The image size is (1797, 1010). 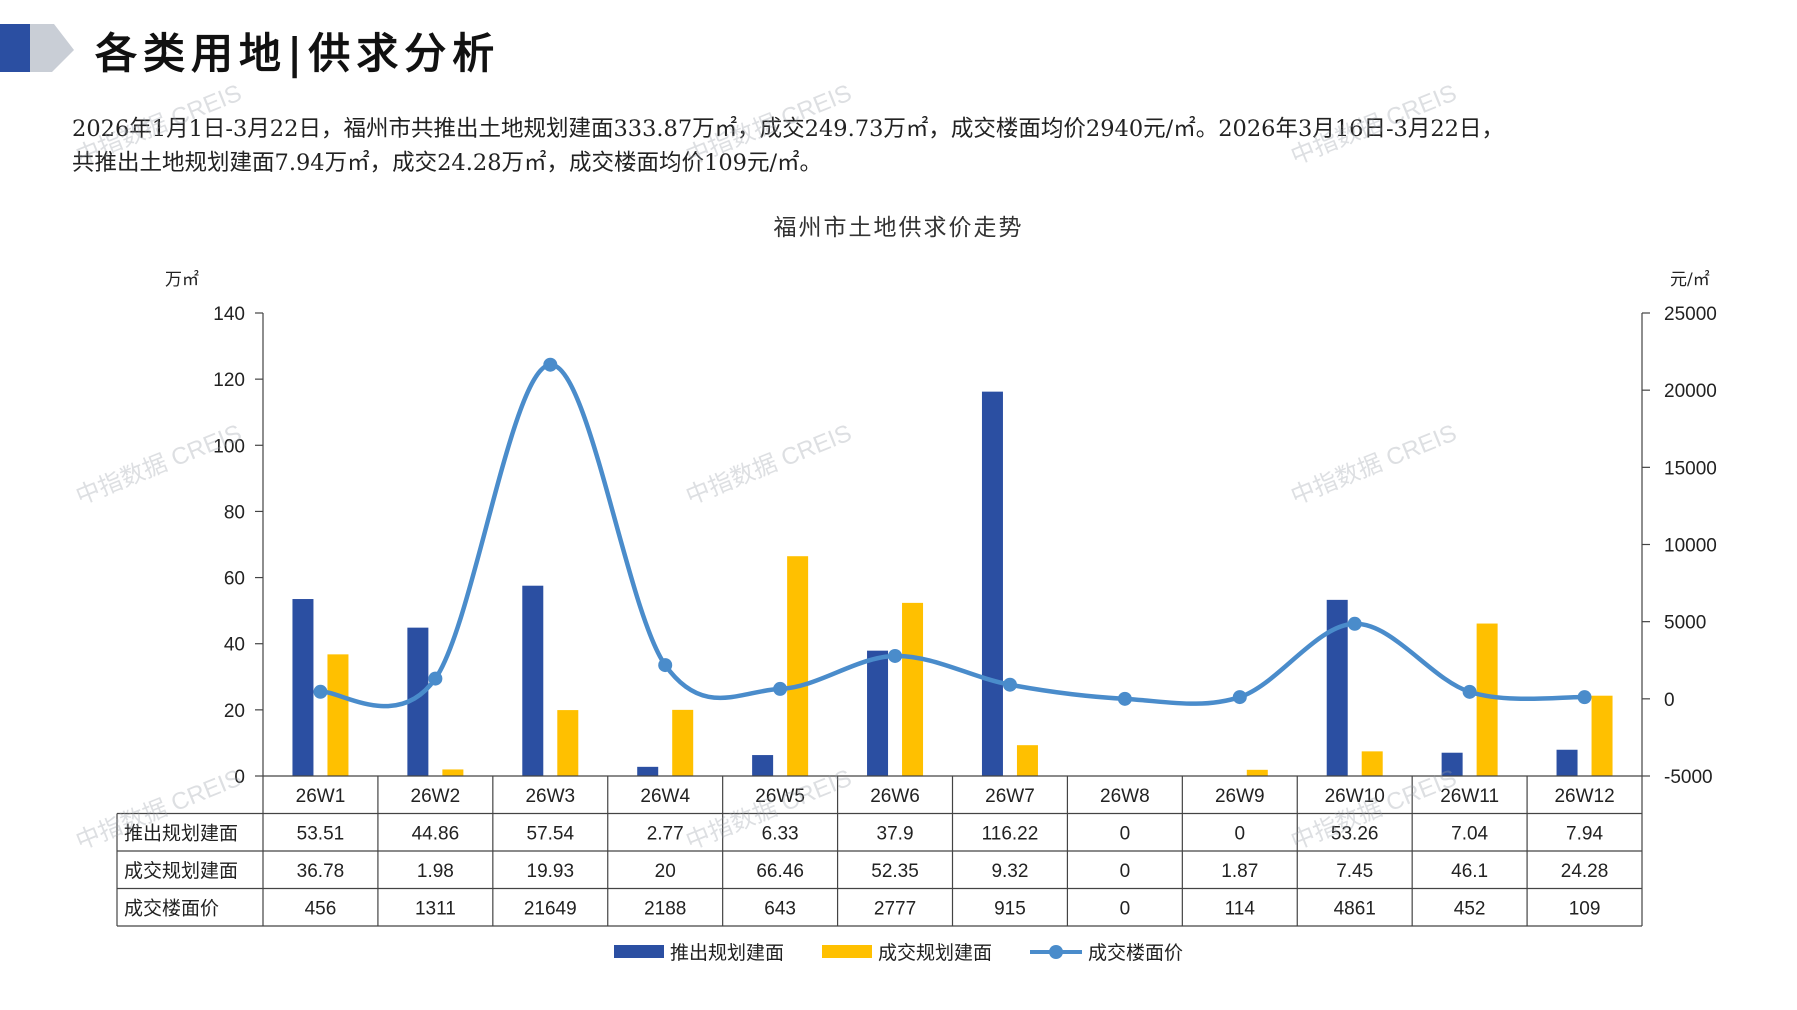 What do you see at coordinates (1469, 871) in the screenshot?
I see `table-cell: 46.1` at bounding box center [1469, 871].